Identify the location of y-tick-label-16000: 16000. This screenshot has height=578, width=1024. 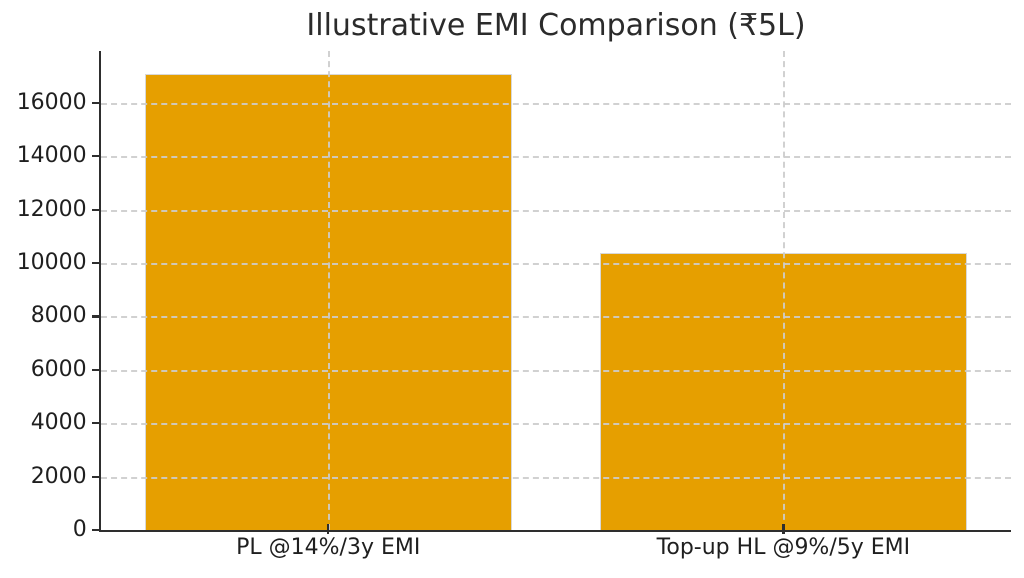
(51, 102).